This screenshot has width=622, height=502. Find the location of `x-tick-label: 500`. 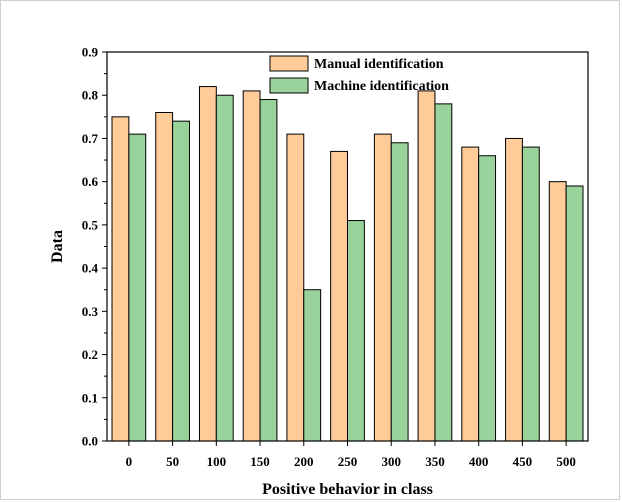

x-tick-label: 500 is located at coordinates (566, 461).